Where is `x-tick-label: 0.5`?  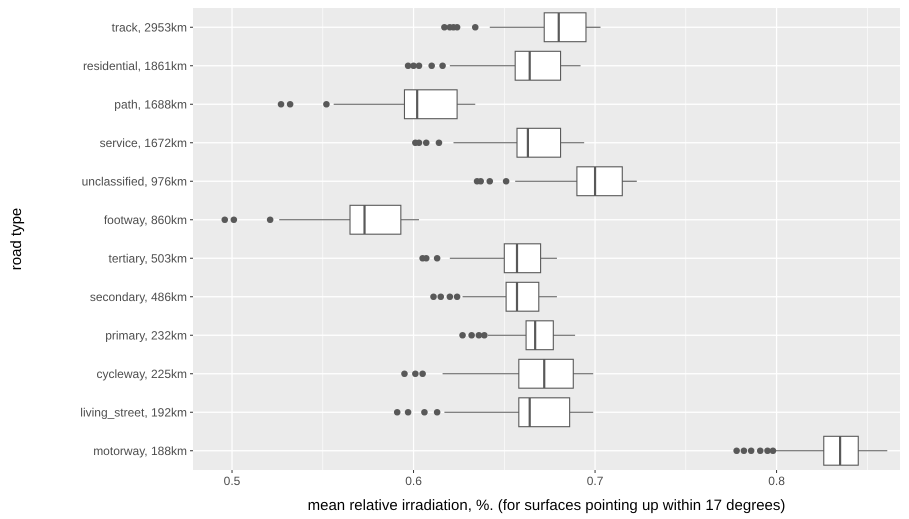 x-tick-label: 0.5 is located at coordinates (232, 481).